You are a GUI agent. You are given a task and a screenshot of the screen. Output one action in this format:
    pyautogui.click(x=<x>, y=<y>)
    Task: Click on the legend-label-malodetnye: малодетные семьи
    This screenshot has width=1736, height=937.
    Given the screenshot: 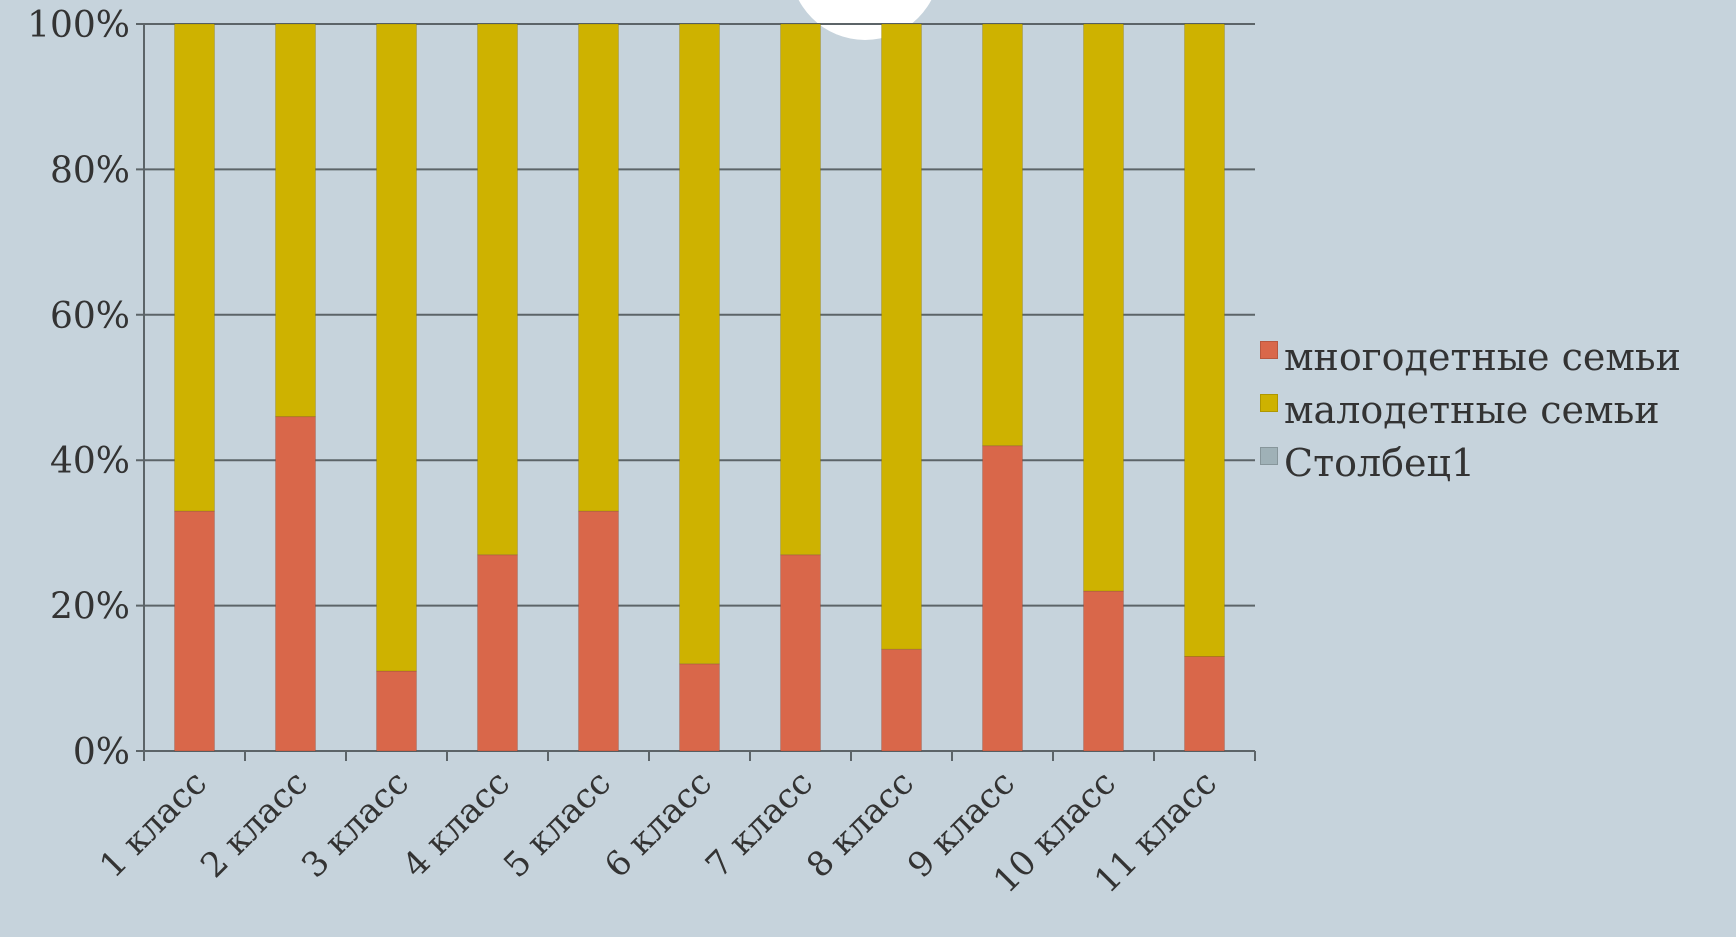 What is the action you would take?
    pyautogui.click(x=1472, y=409)
    